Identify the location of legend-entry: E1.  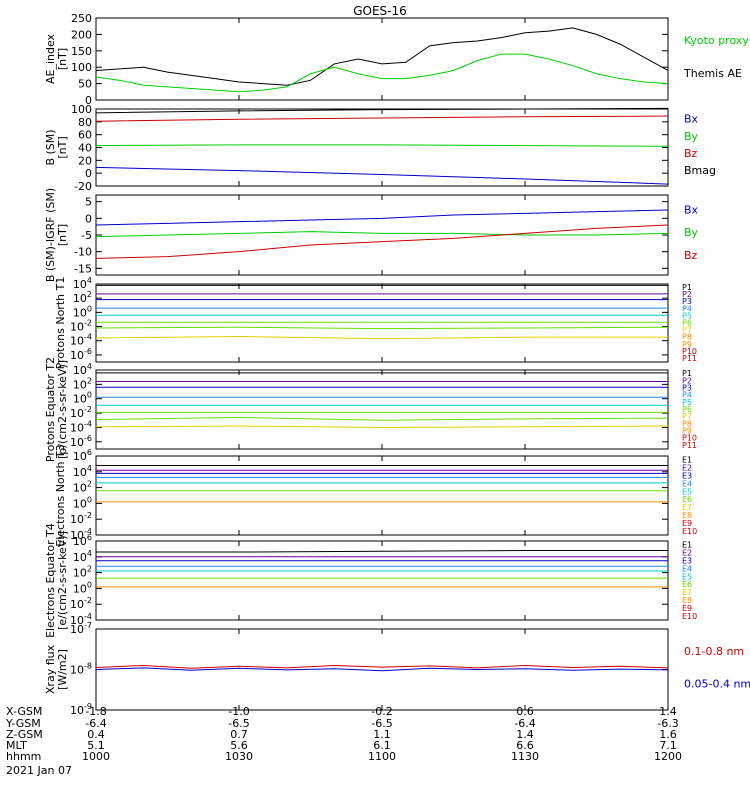
(687, 460).